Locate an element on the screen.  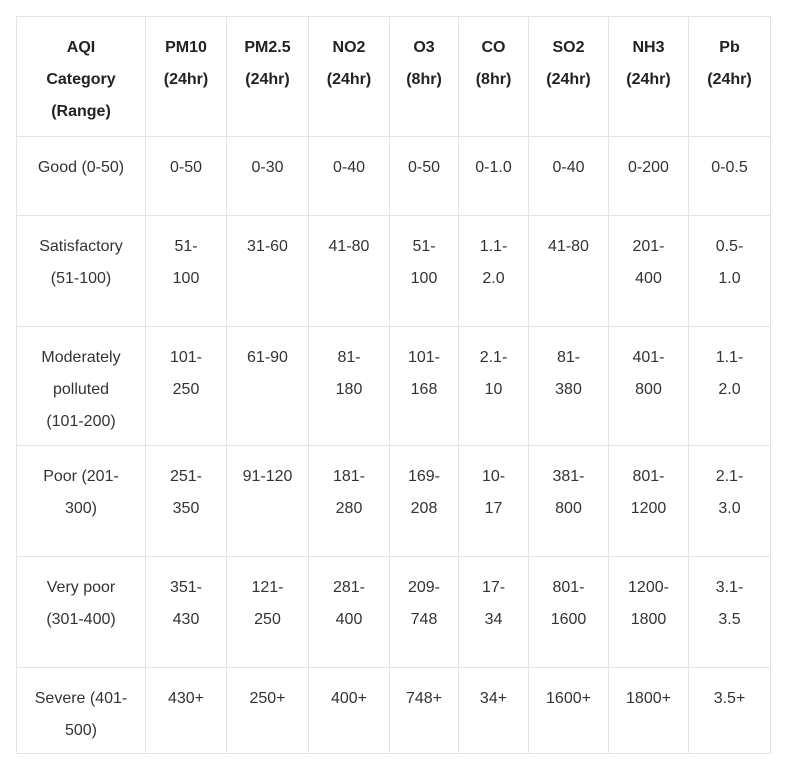
cell-o3: 51- 100 is located at coordinates (424, 271).